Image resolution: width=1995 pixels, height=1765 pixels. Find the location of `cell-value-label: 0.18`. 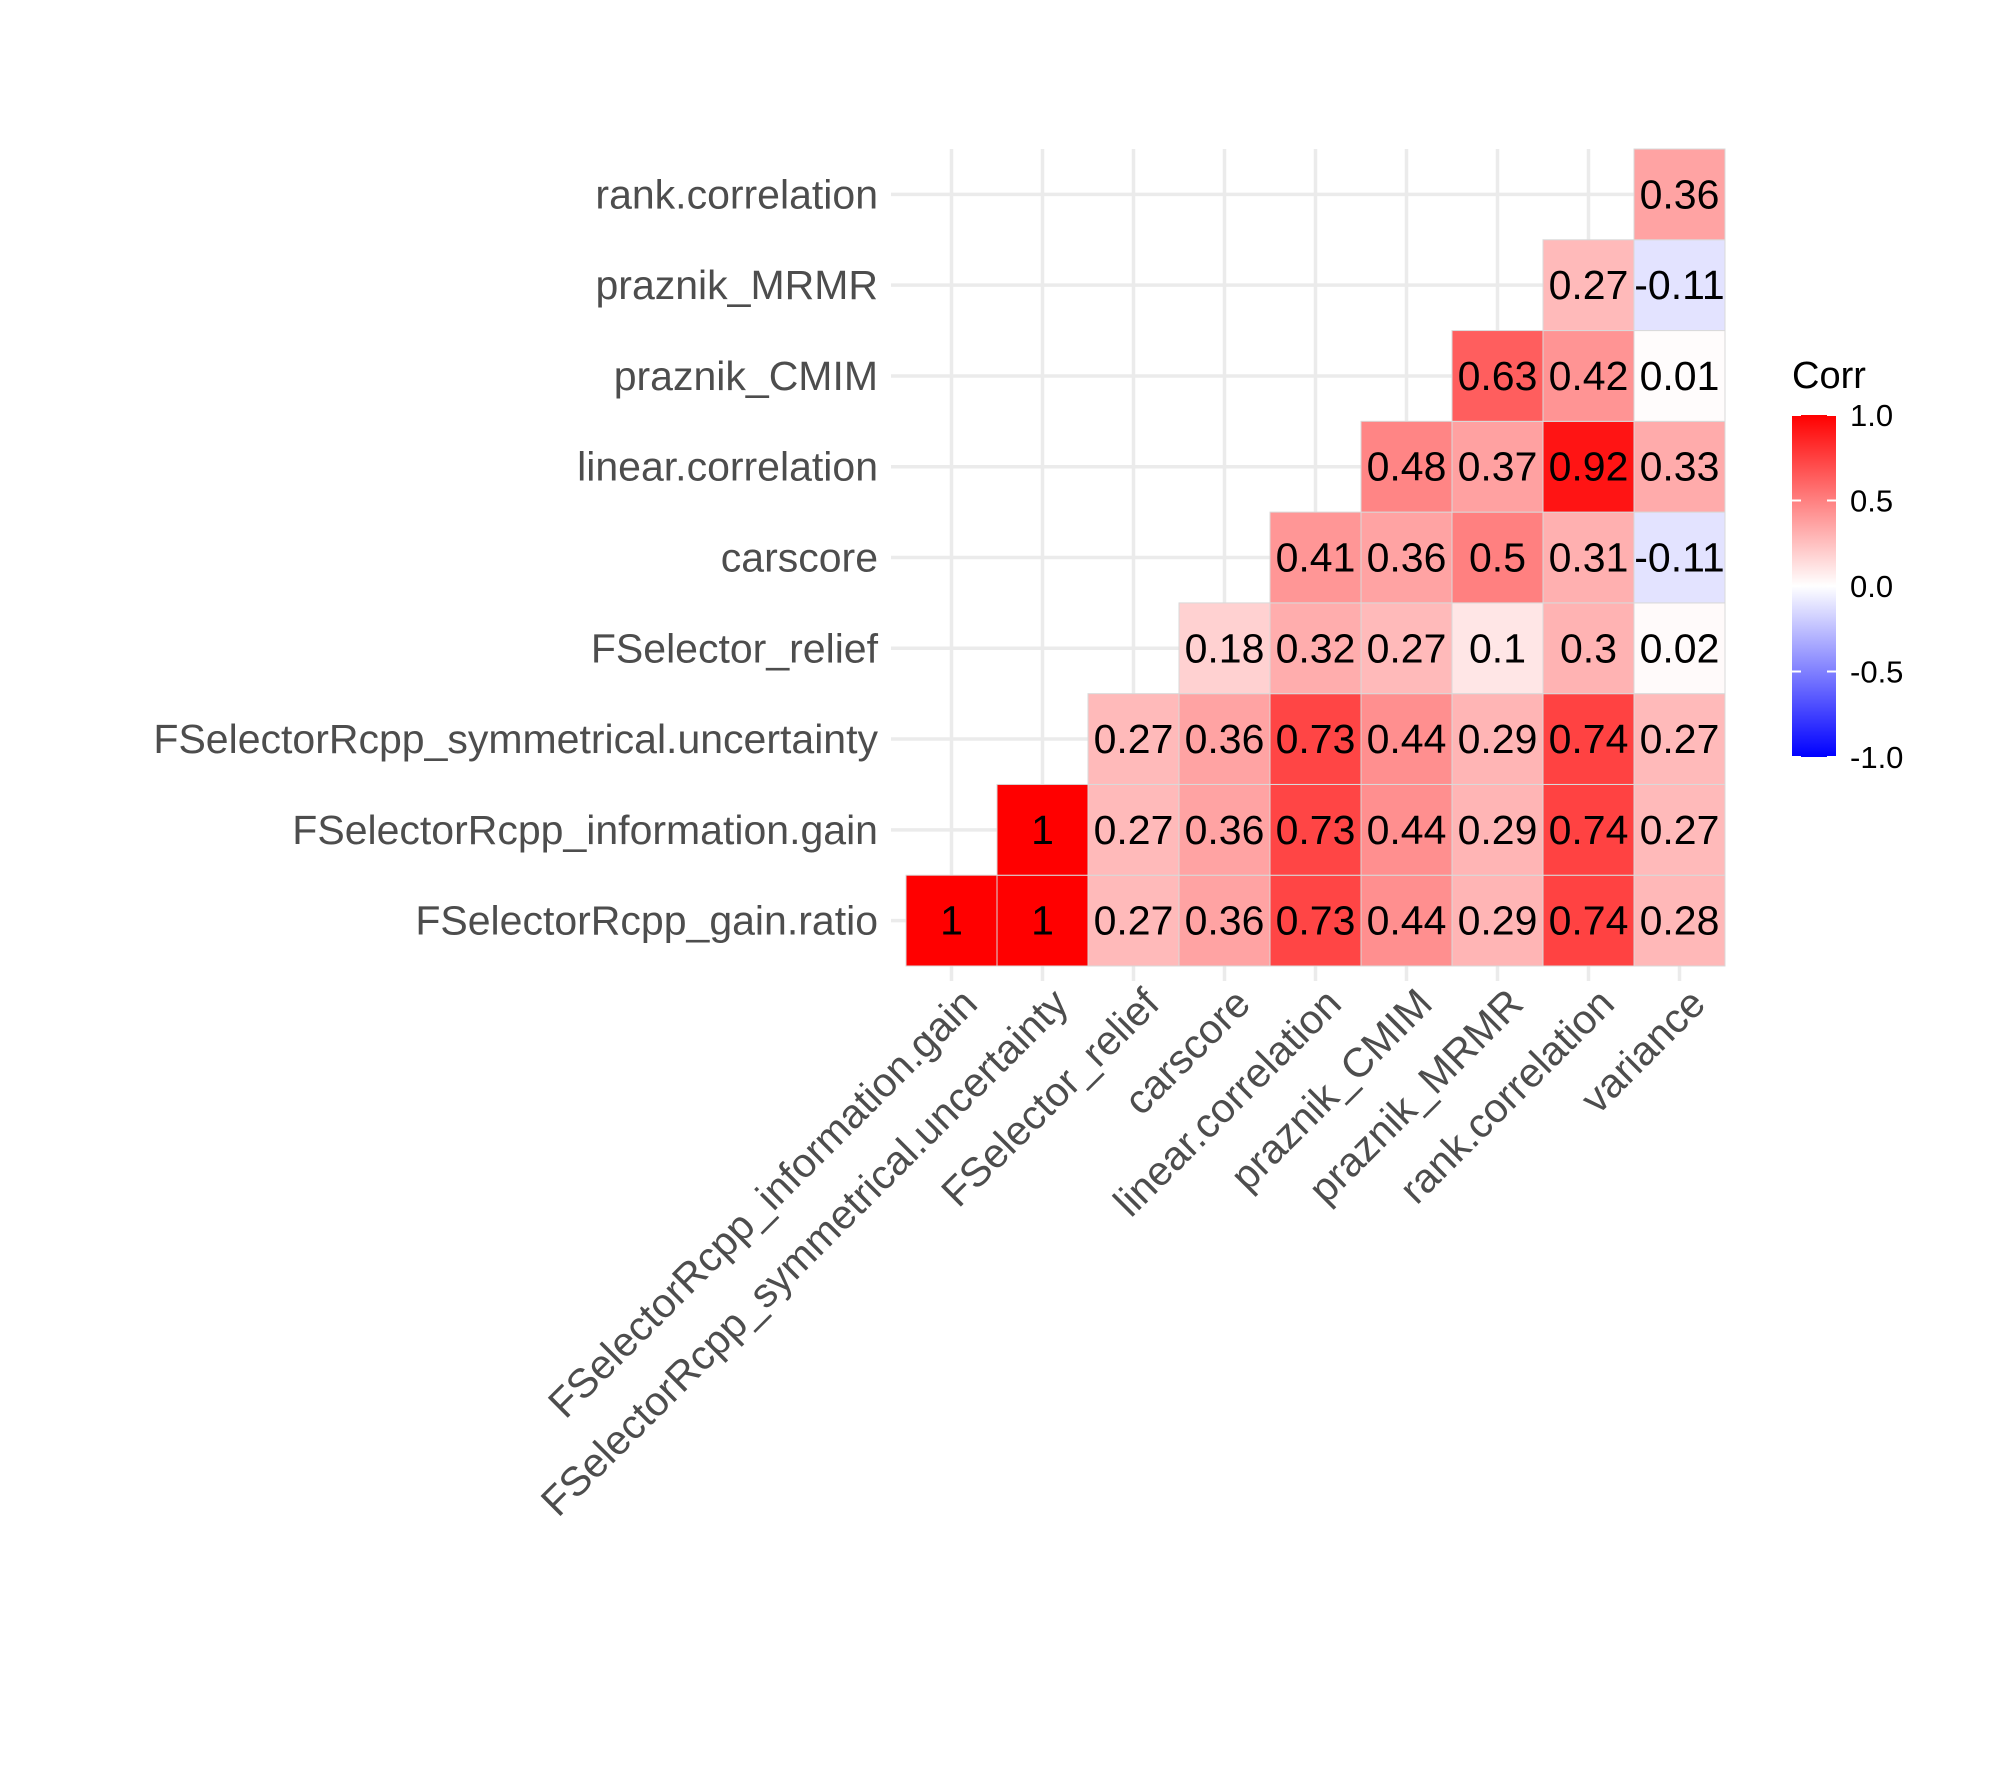

cell-value-label: 0.18 is located at coordinates (1225, 648).